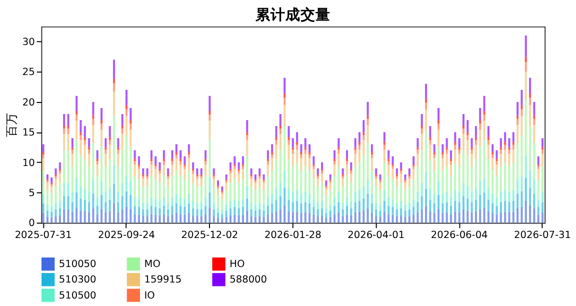 The width and height of the screenshot is (576, 306). What do you see at coordinates (152, 264) in the screenshot?
I see `legend-label: MO` at bounding box center [152, 264].